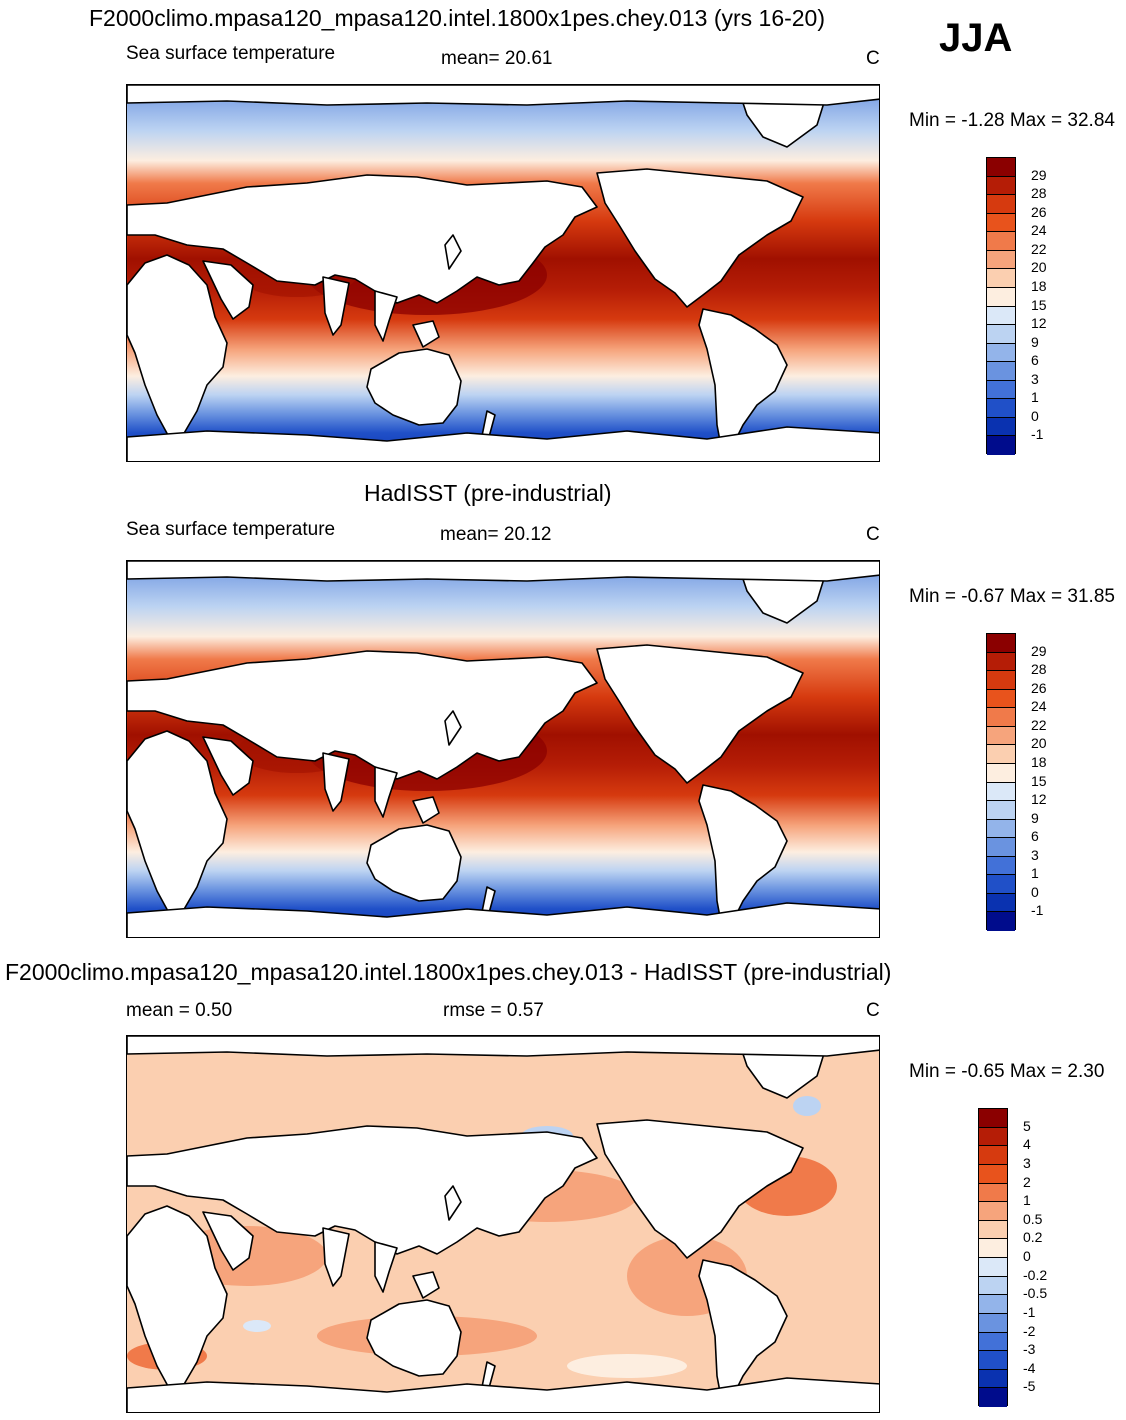 This screenshot has width=1126, height=1420. I want to click on colorbar-tick-label: -0.5, so click(1035, 1293).